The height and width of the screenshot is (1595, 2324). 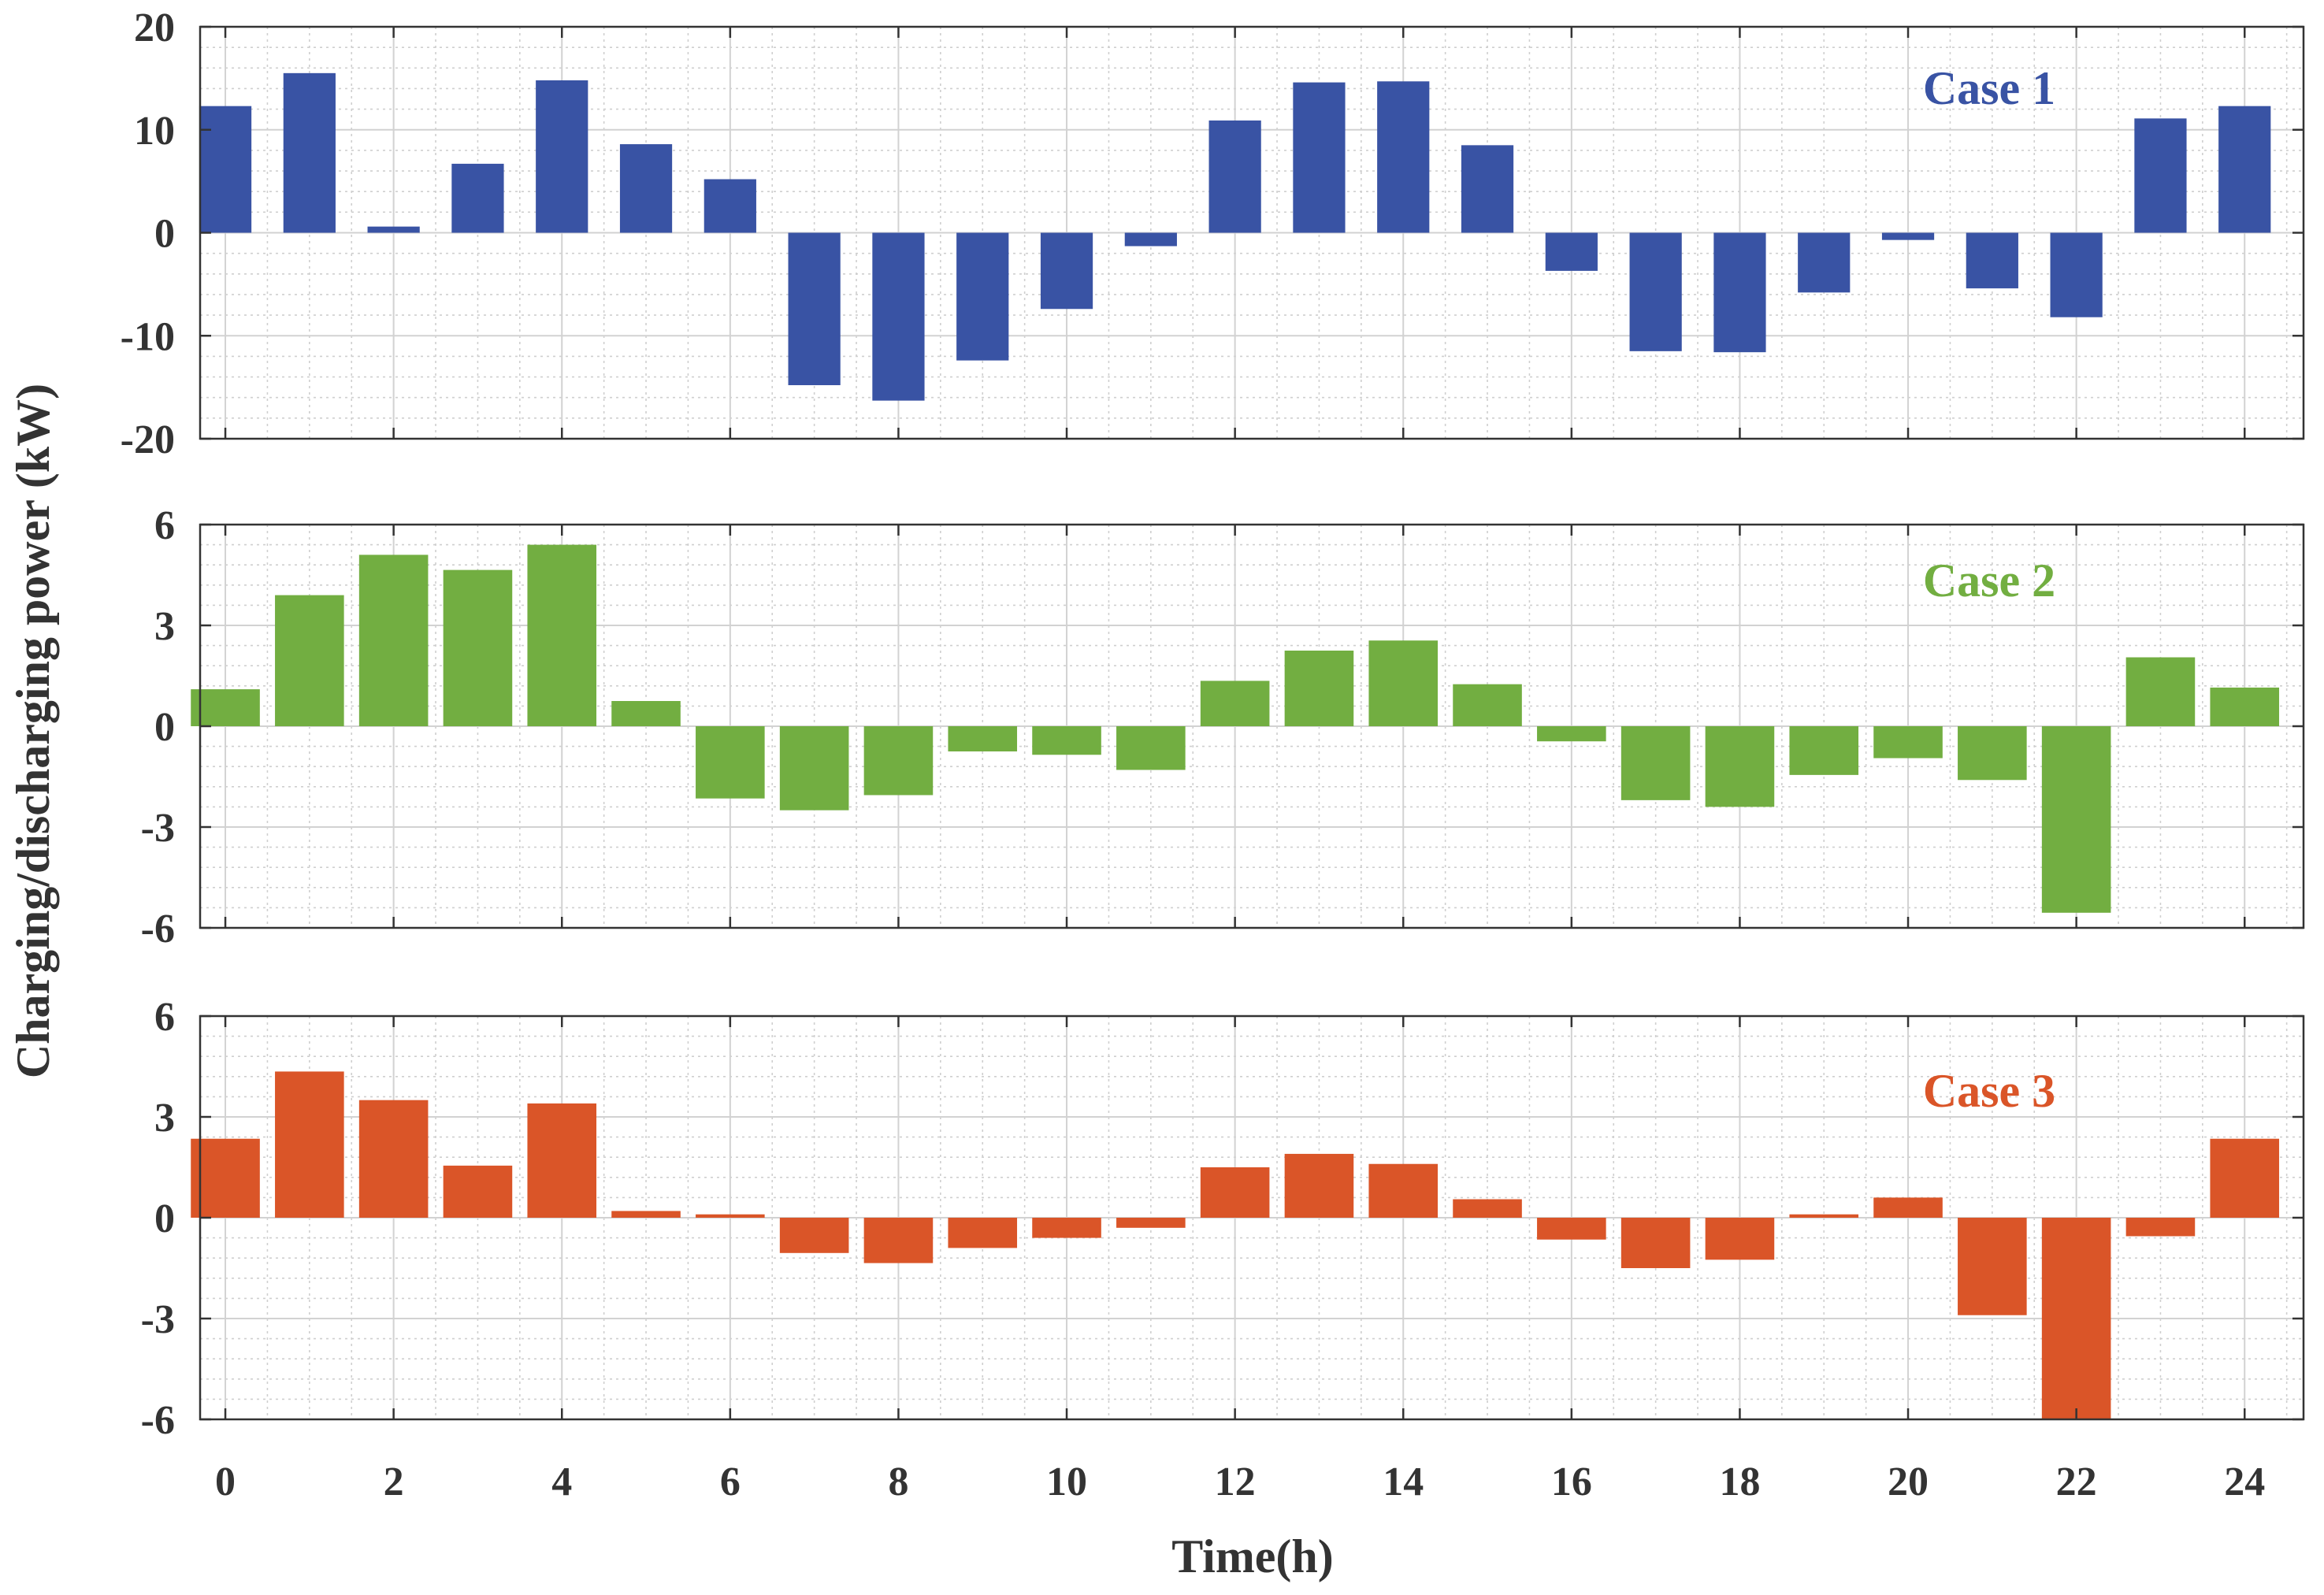 I want to click on bar-3-t11, so click(x=1151, y=1223).